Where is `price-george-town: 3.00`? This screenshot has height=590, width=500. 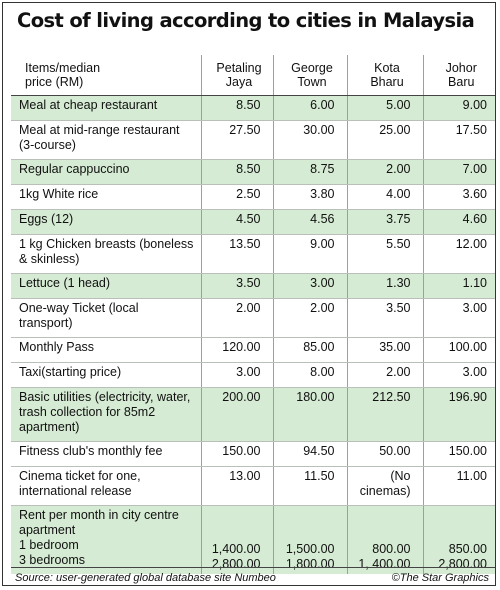 price-george-town: 3.00 is located at coordinates (310, 286).